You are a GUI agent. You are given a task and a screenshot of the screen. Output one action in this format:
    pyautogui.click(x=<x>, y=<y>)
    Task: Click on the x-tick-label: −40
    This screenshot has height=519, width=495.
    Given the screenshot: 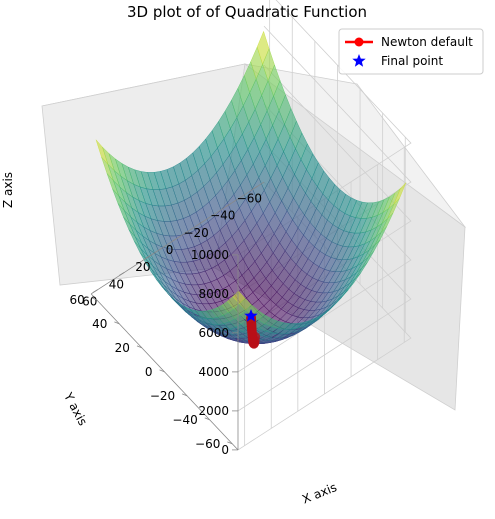 What is the action you would take?
    pyautogui.click(x=222, y=216)
    